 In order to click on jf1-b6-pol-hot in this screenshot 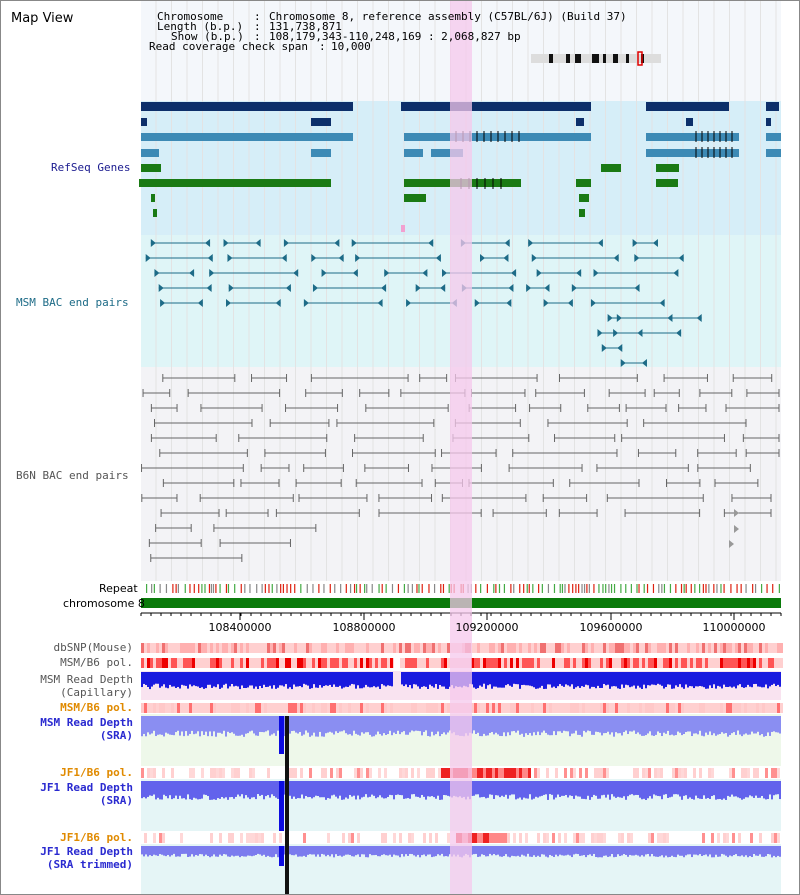, I will do `click(514, 773)`.